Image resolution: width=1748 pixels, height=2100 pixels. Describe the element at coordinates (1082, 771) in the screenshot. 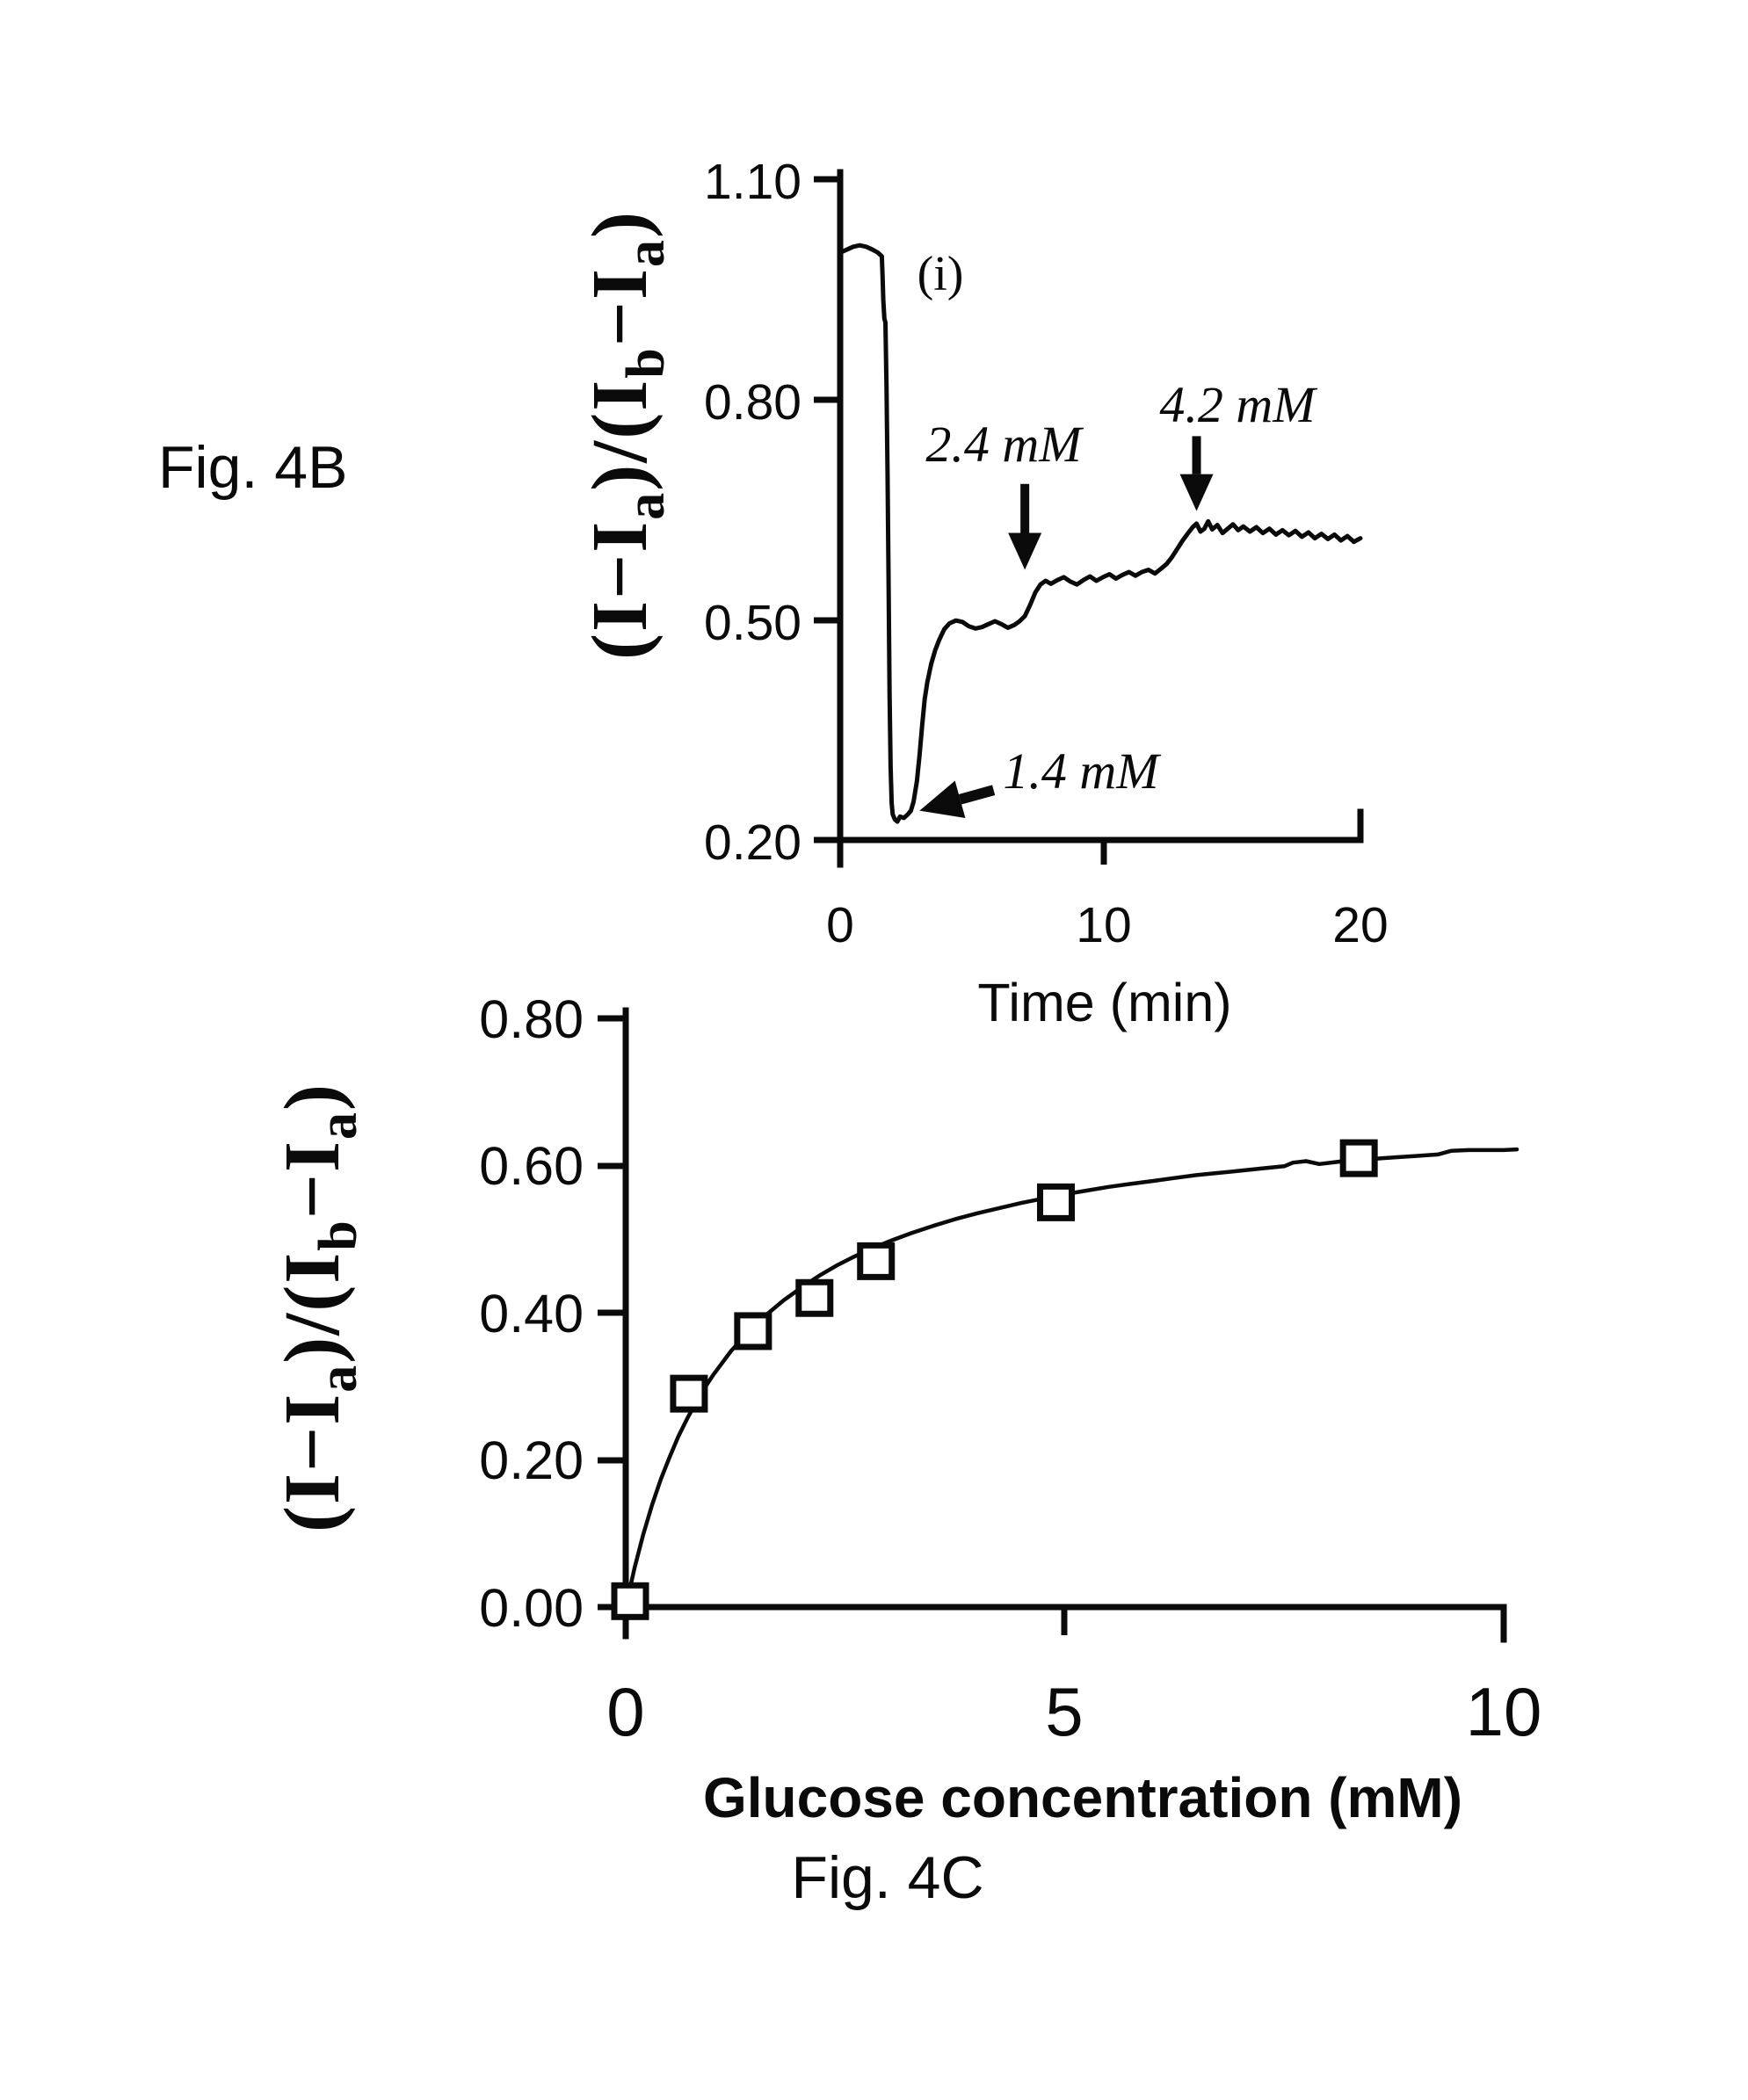

I see `annotation-1-4mm: 1.4 mM` at that location.